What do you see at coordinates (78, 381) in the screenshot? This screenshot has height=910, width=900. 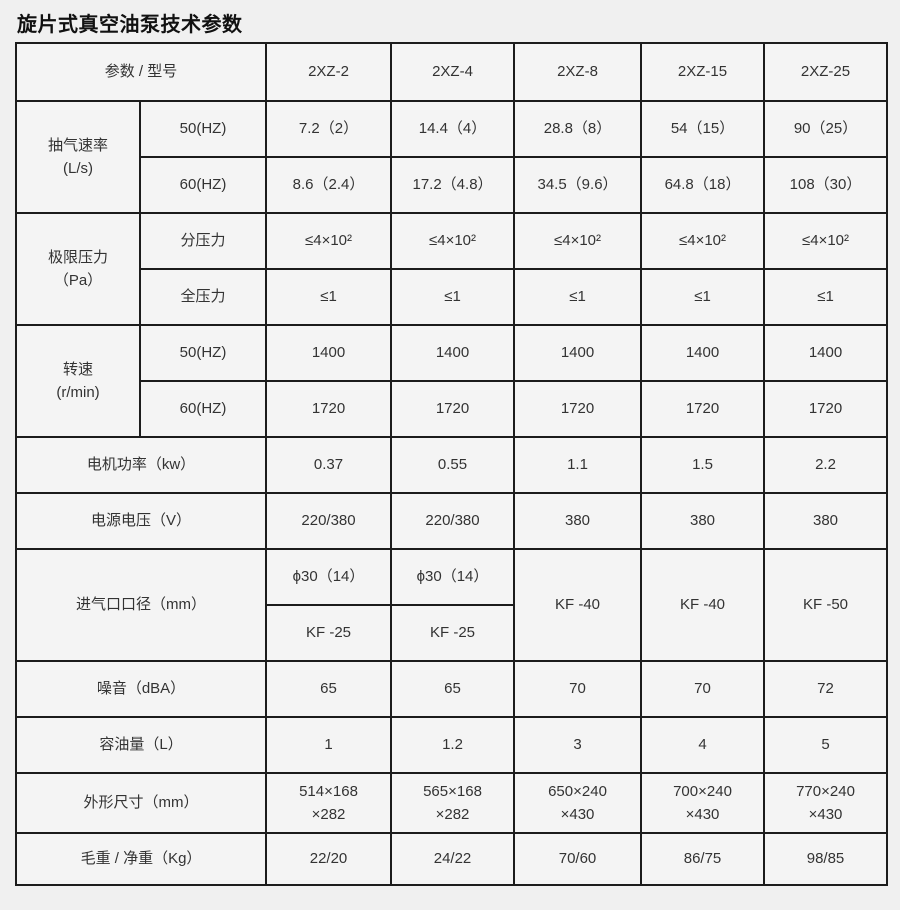 I see `param-label: 转速 (r/min)` at bounding box center [78, 381].